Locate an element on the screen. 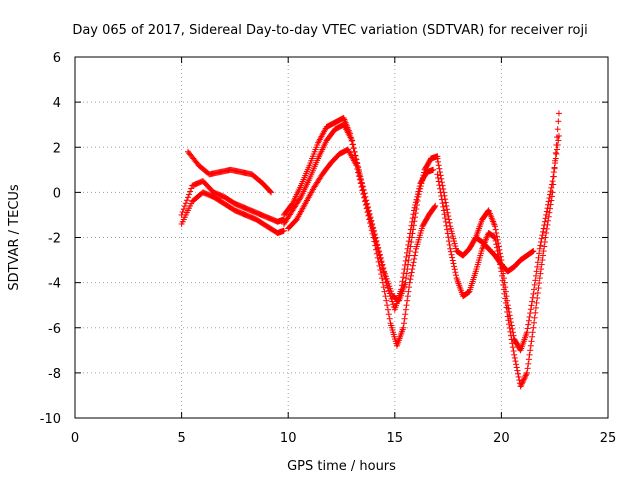 The height and width of the screenshot is (480, 640). x-axis-title: GPS time / hours is located at coordinates (341, 466).